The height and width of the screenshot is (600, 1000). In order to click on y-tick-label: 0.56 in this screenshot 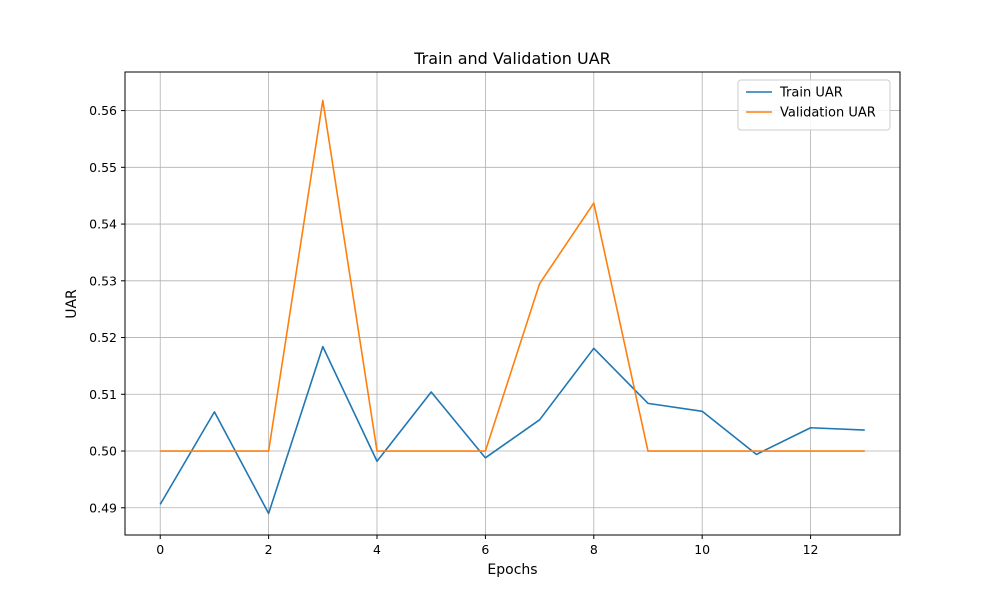, I will do `click(103, 110)`.